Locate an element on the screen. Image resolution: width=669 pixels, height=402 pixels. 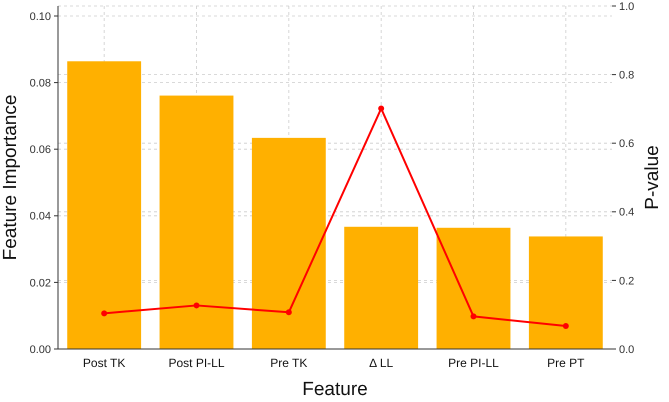
y-tick-label: 0.10 is located at coordinates (40, 16).